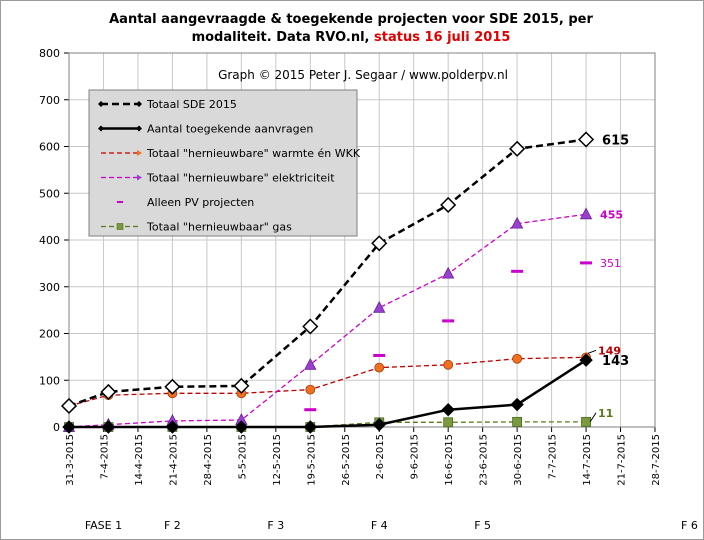 Image resolution: width=704 pixels, height=540 pixels. Describe the element at coordinates (253, 153) in the screenshot. I see `legend-entry: Totaal "hernieuwbare" warmte én WKK` at that location.